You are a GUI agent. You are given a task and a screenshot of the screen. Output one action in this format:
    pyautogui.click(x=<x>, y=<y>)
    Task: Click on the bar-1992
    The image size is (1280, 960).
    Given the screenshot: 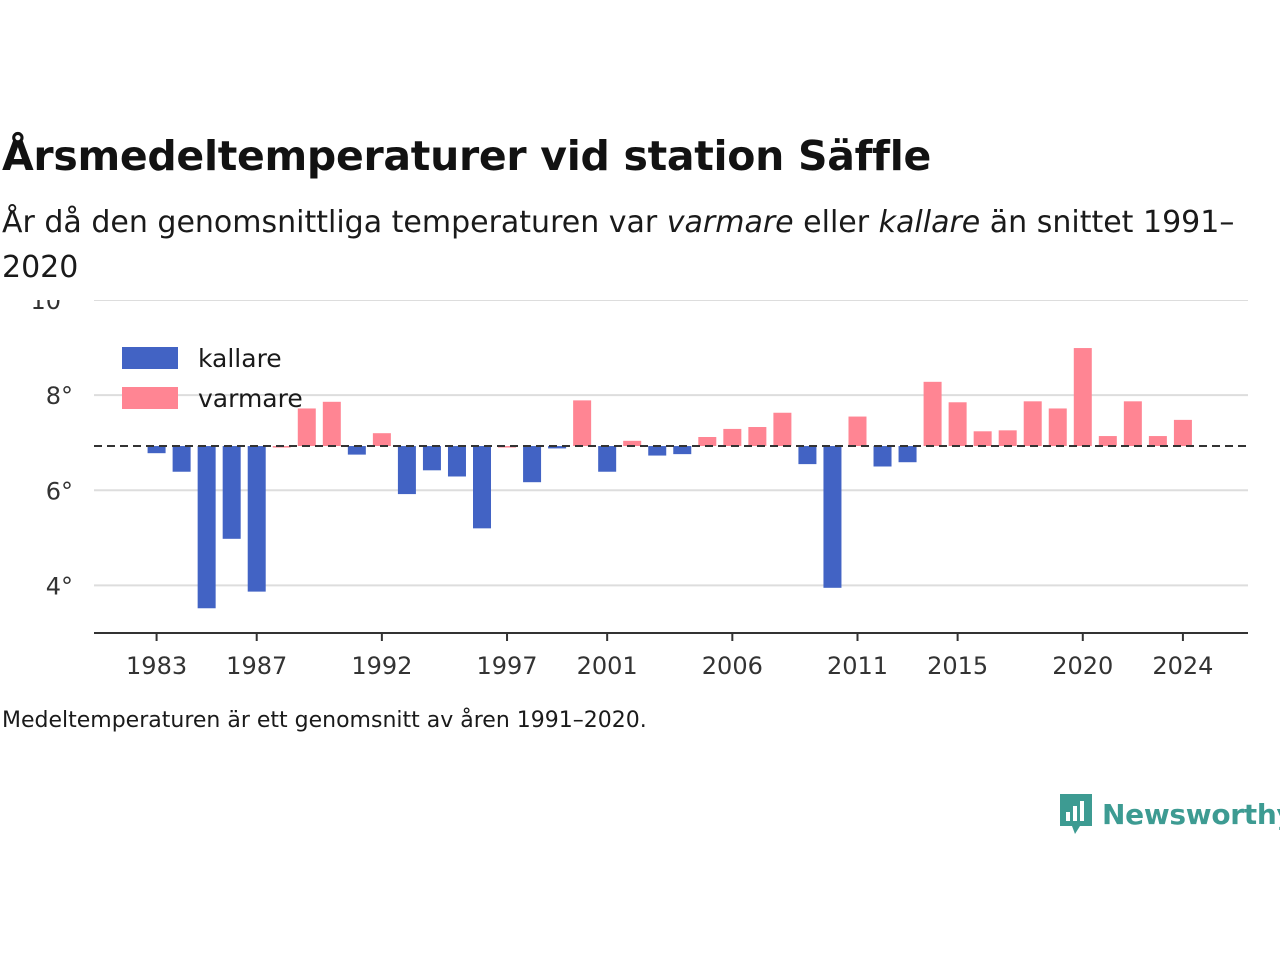 What is the action you would take?
    pyautogui.click(x=381, y=440)
    